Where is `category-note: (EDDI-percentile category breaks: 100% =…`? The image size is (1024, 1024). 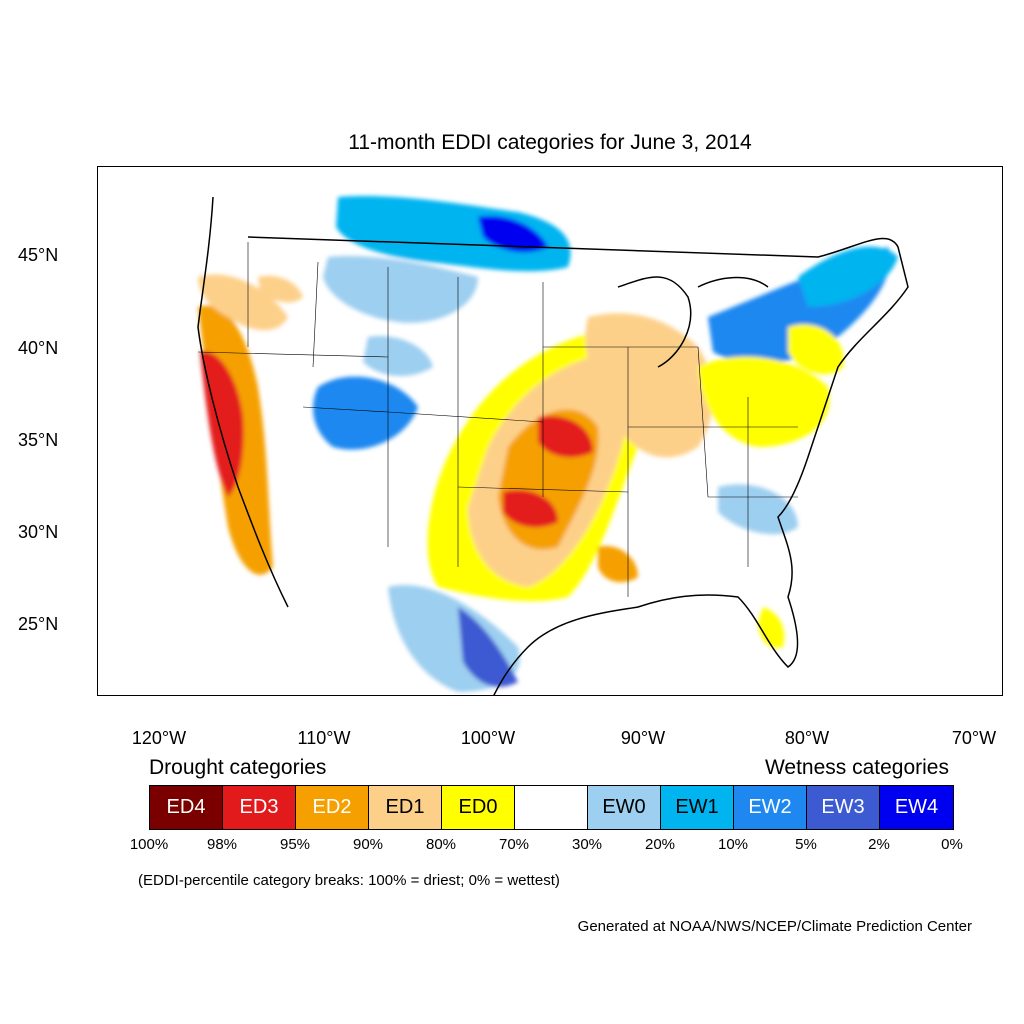
category-note: (EDDI-percentile category breaks: 100% =… is located at coordinates (349, 880).